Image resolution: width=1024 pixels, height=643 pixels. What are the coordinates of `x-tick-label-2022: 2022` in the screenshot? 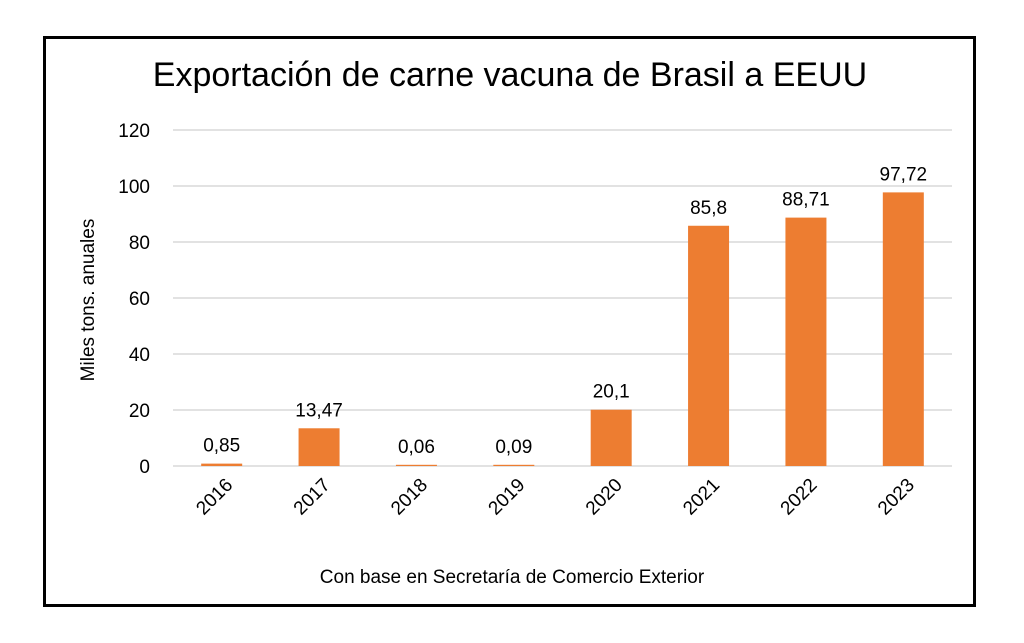 It's located at (799, 497).